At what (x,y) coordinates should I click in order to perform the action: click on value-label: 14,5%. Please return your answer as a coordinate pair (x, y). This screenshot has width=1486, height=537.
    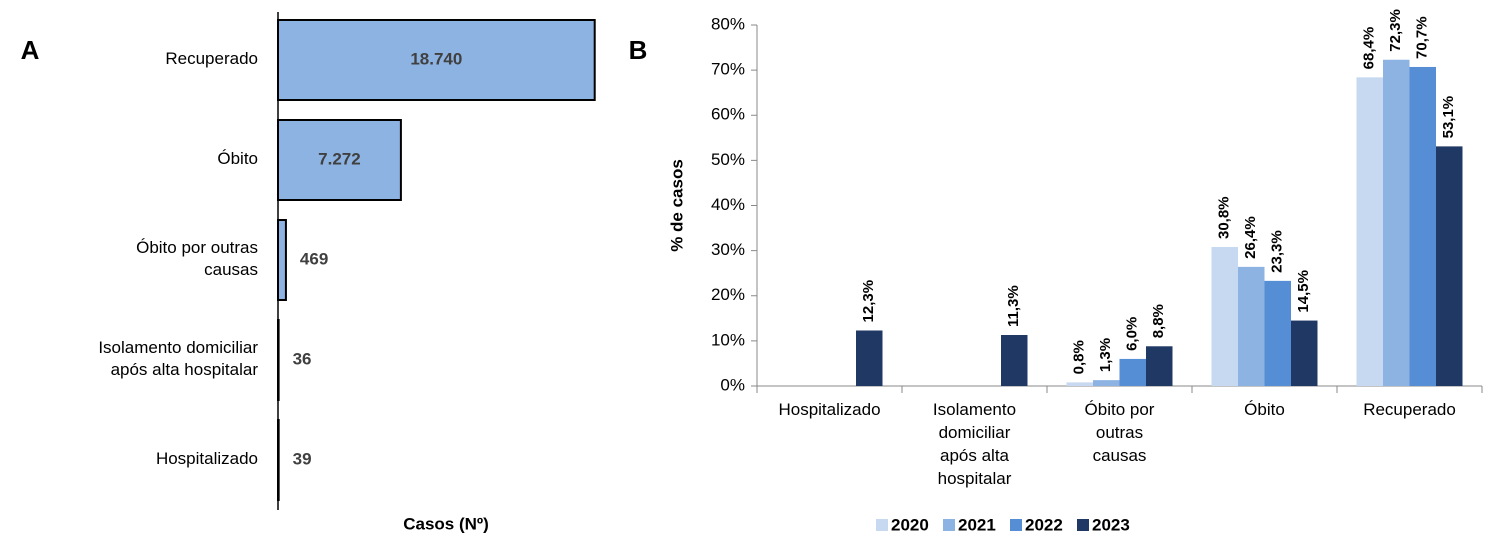
    Looking at the image, I should click on (1303, 291).